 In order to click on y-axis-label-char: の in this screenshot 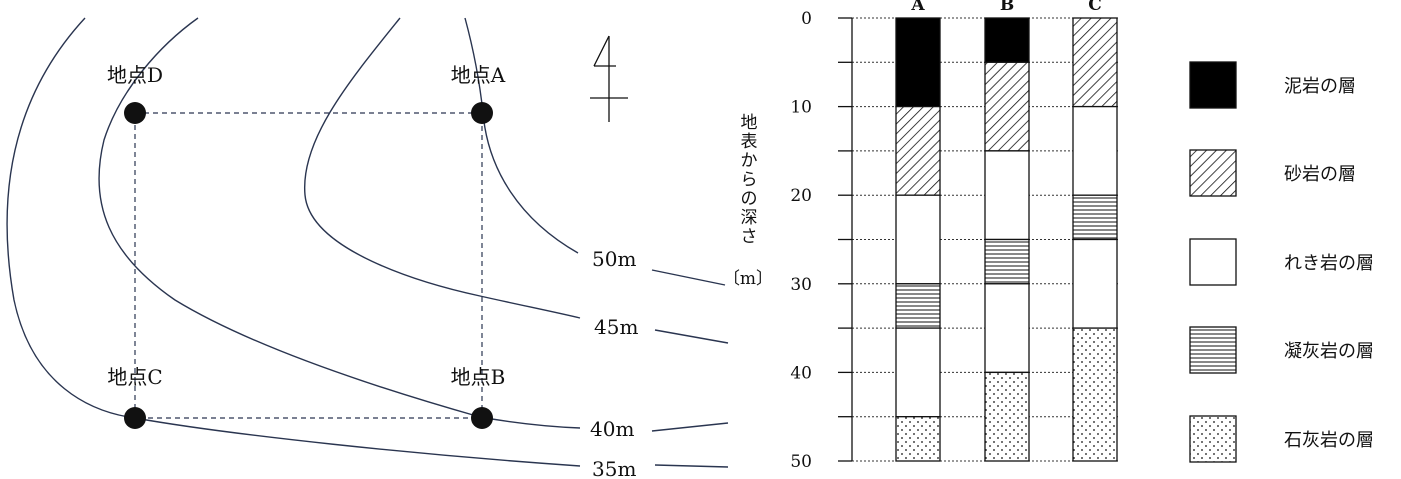, I will do `click(749, 199)`.